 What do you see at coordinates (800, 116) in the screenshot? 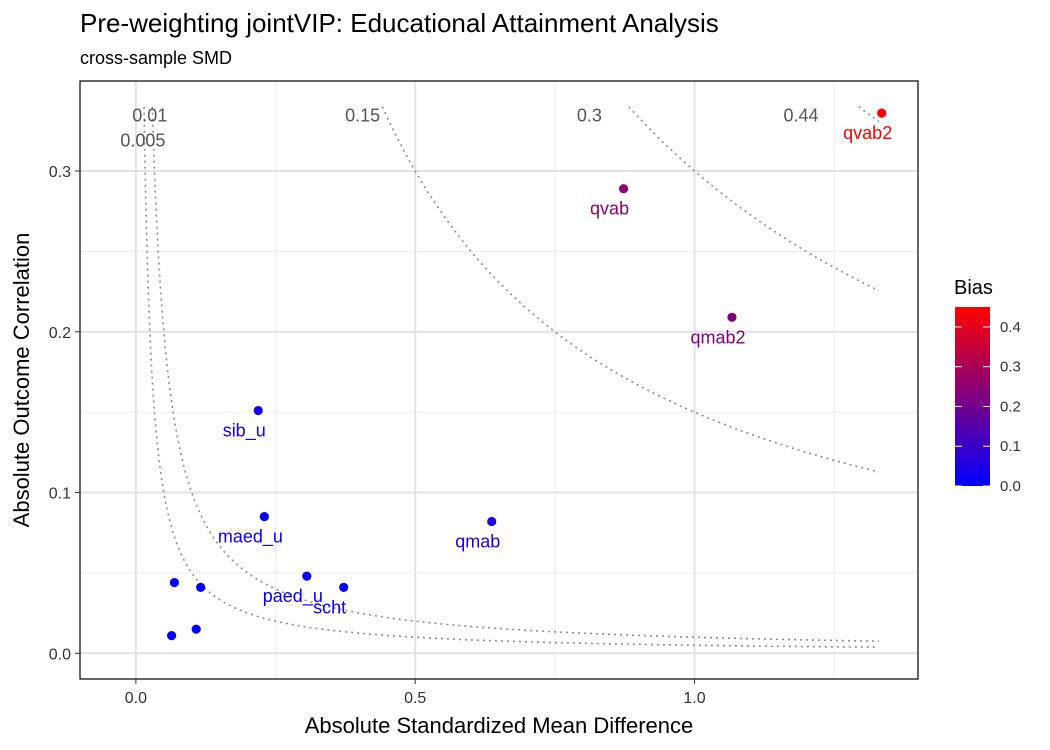
I see `contour-label: 0.44` at bounding box center [800, 116].